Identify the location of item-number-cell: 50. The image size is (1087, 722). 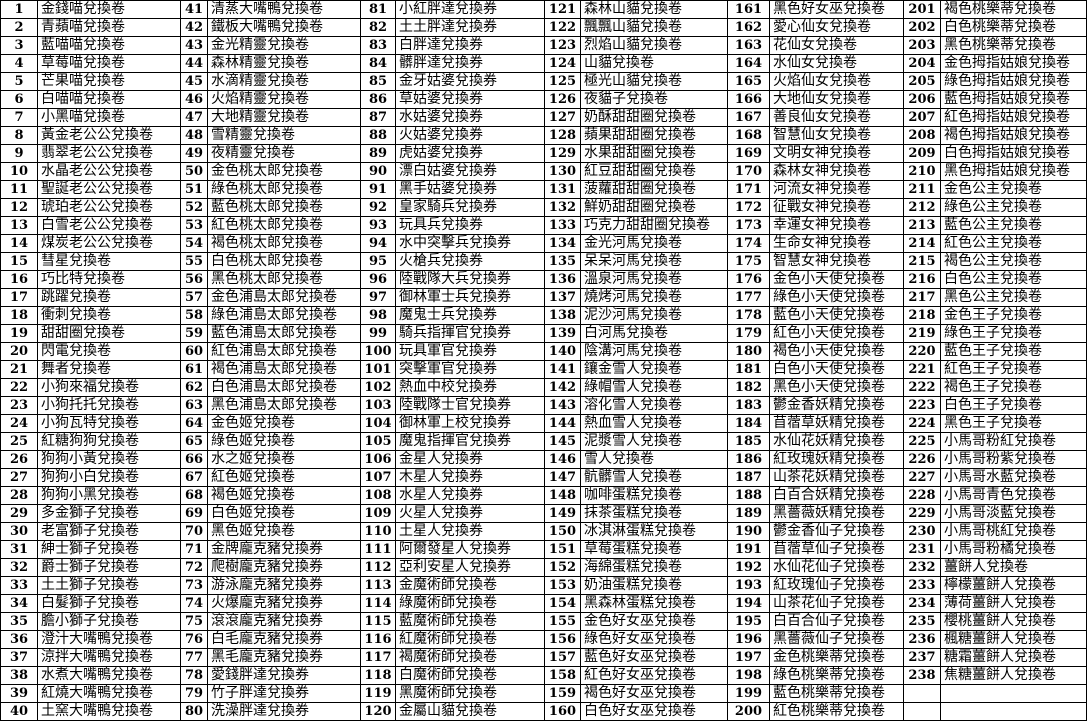
(194, 171).